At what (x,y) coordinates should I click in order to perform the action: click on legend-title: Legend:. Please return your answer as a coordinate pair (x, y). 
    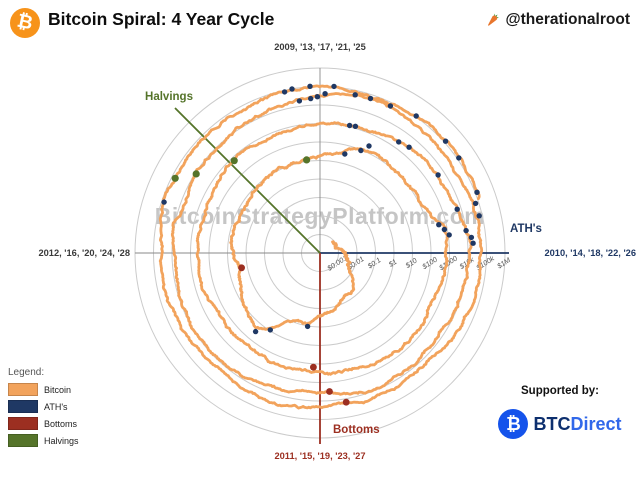
    Looking at the image, I should click on (26, 372).